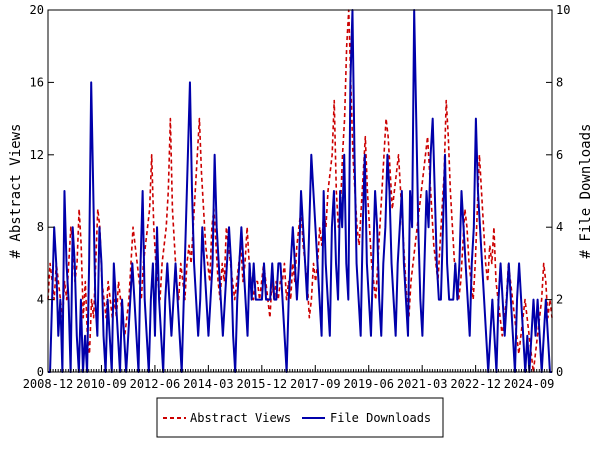 The height and width of the screenshot is (450, 600). What do you see at coordinates (40, 300) in the screenshot?
I see `y-left-tick-label: 4` at bounding box center [40, 300].